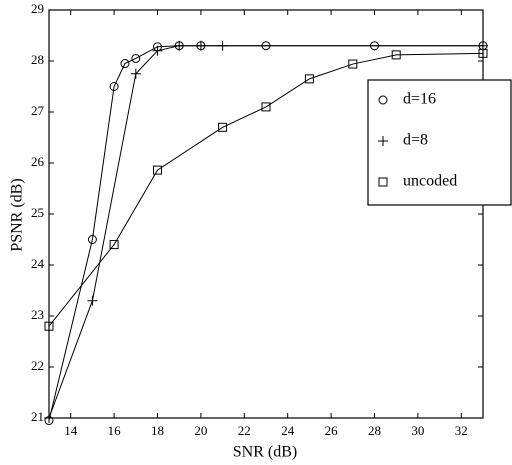 This screenshot has width=512, height=465. Describe the element at coordinates (332, 430) in the screenshot. I see `x-tick-label: 26` at that location.